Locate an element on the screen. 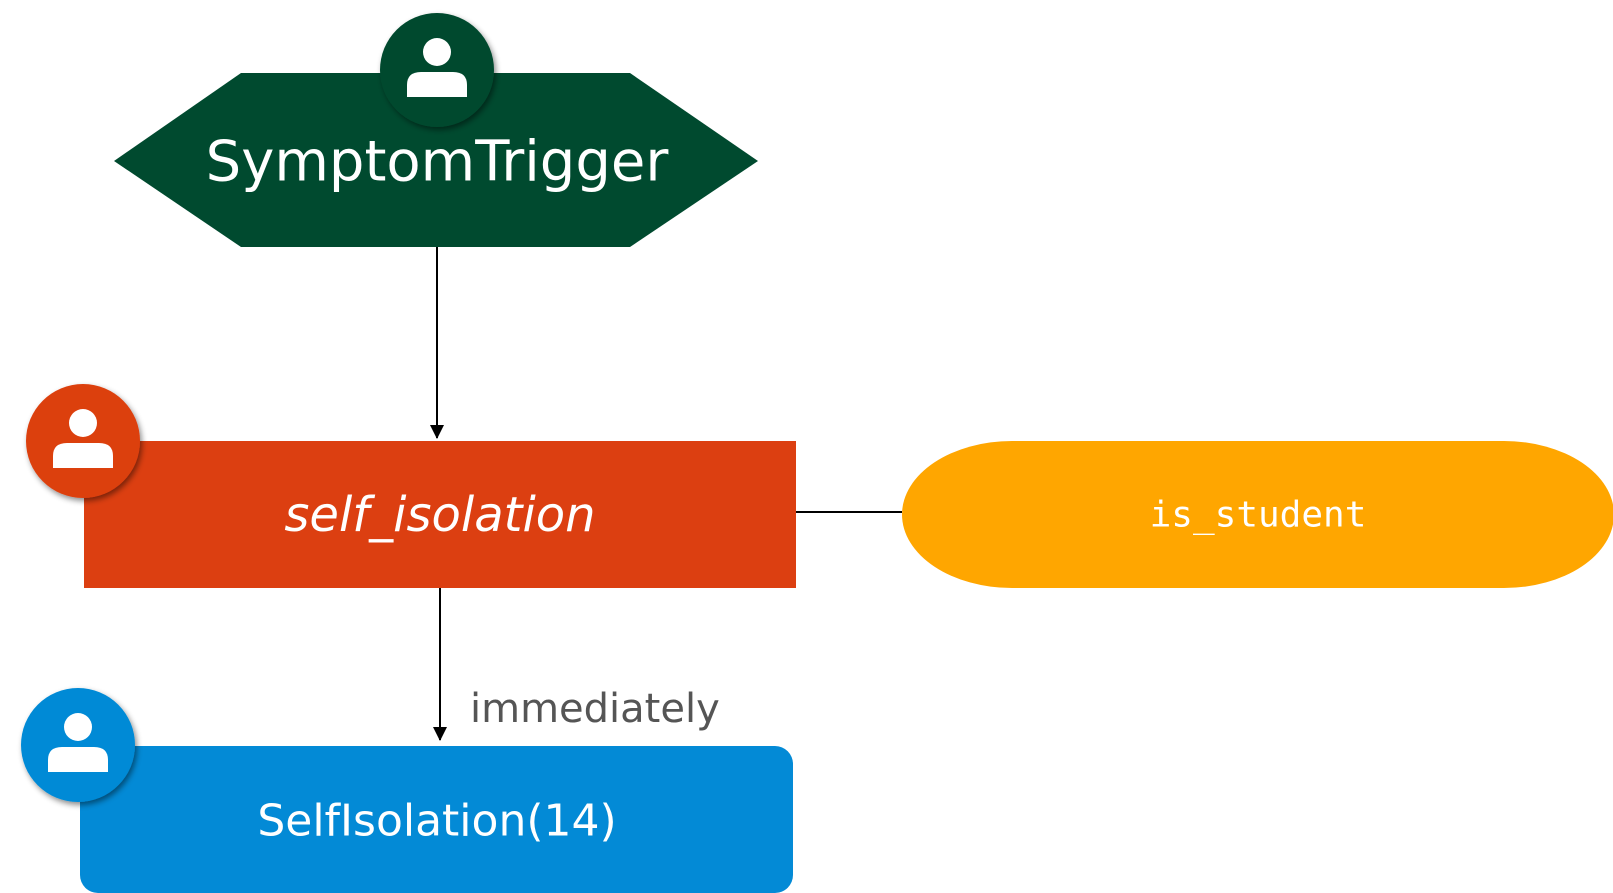 Image resolution: width=1613 pixels, height=893 pixels. action-label: self_isolation is located at coordinates (439, 515).